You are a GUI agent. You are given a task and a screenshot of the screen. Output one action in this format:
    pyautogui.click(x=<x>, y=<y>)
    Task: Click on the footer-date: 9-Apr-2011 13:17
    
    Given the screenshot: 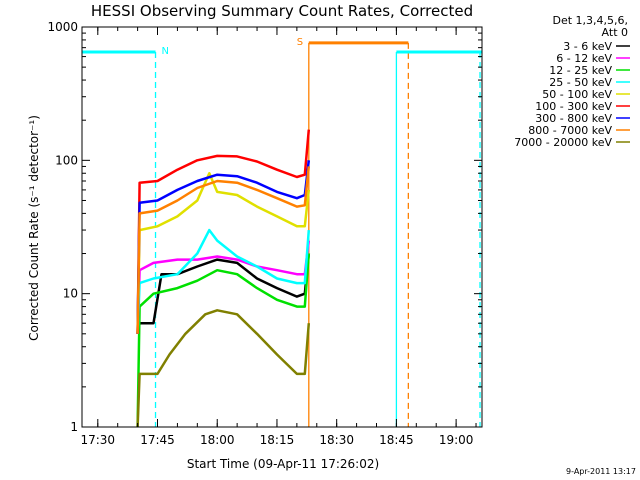 What is the action you would take?
    pyautogui.click(x=601, y=471)
    